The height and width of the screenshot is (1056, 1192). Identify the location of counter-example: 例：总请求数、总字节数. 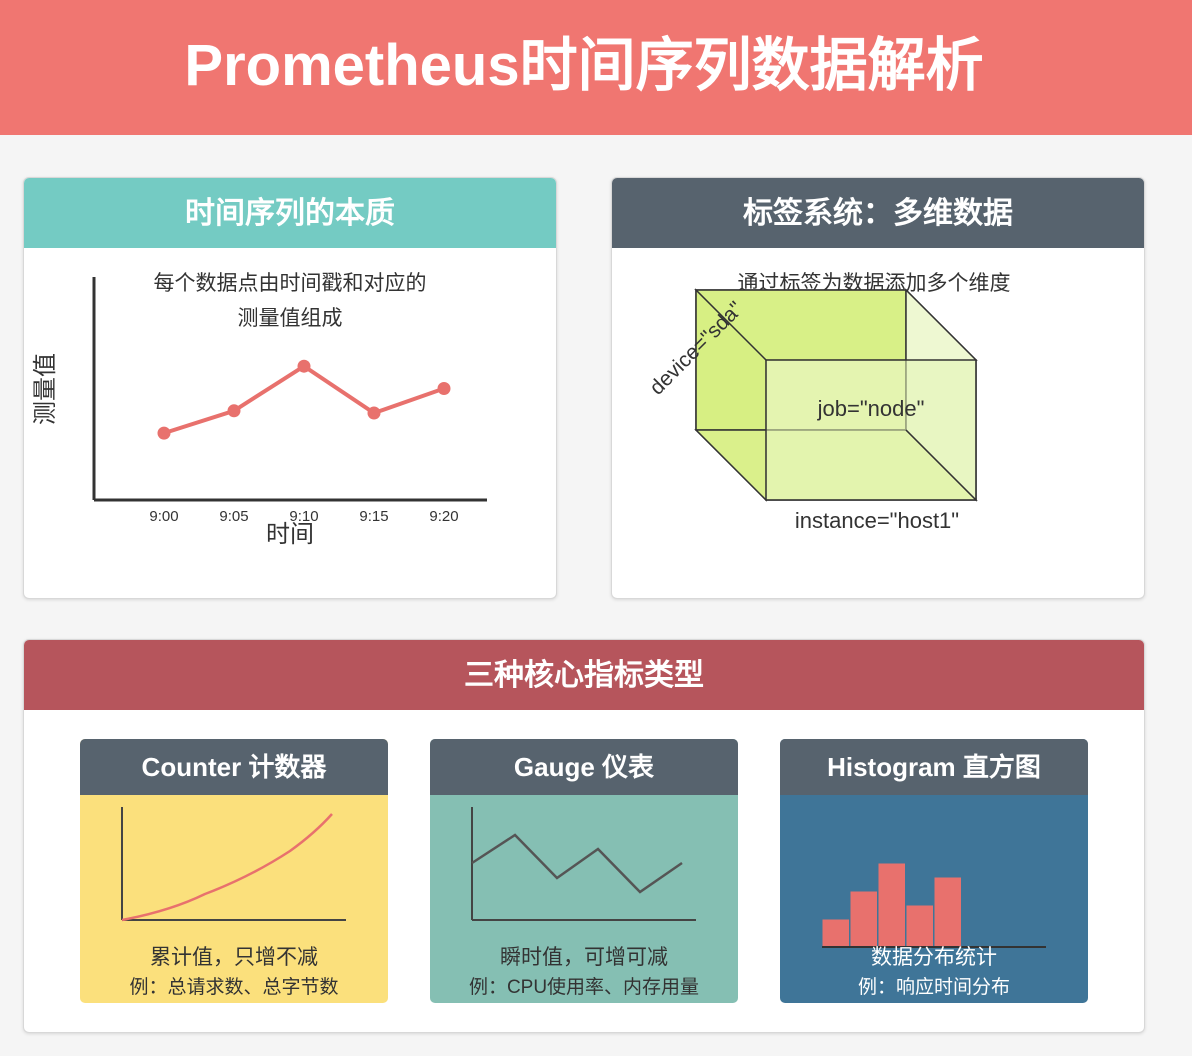
(234, 987).